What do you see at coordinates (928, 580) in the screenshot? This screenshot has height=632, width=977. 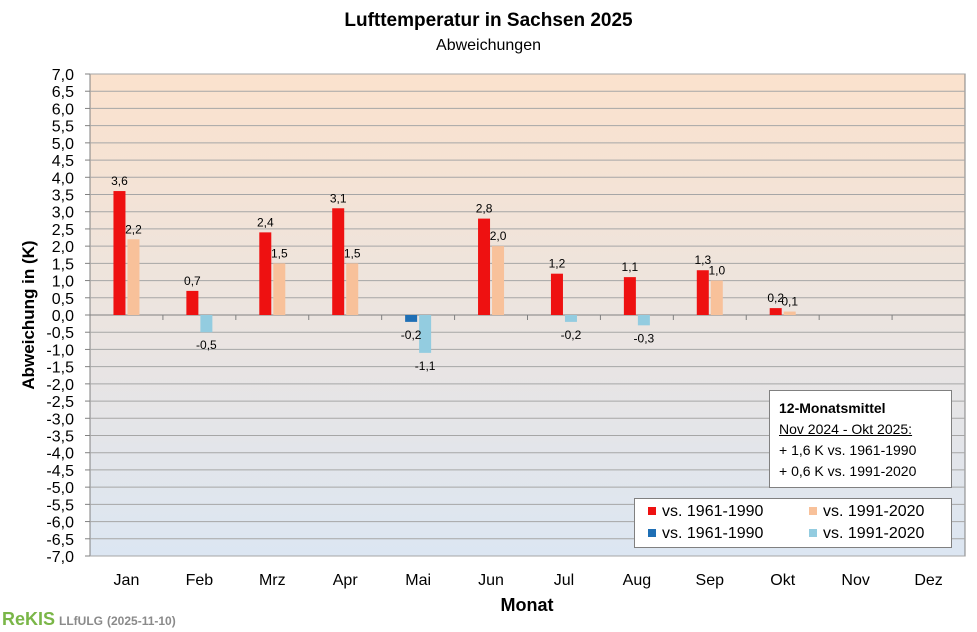 I see `x-tick-label: Dez` at bounding box center [928, 580].